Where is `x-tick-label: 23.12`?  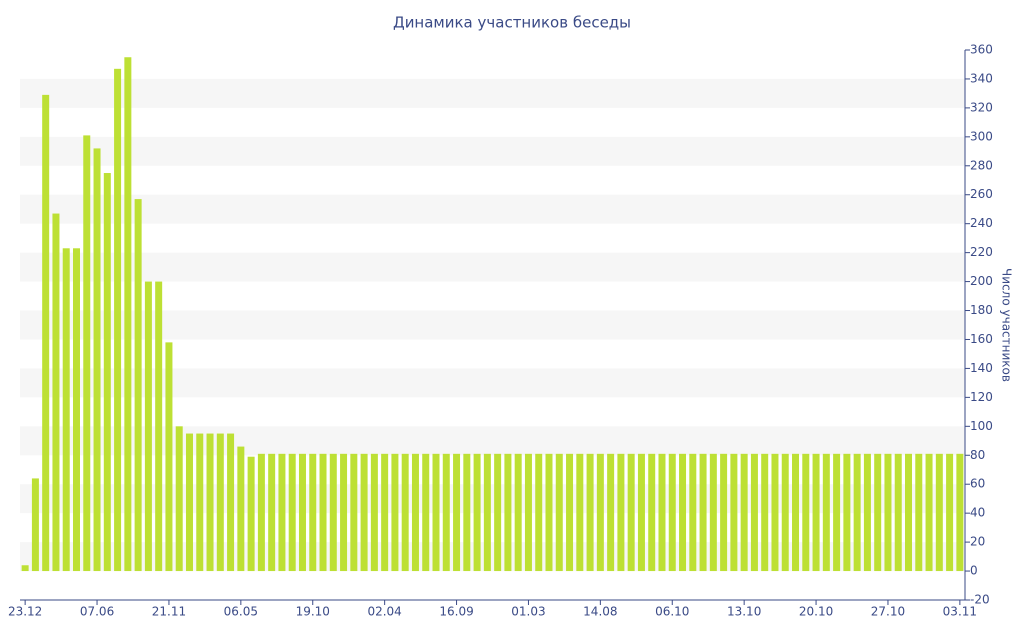 x-tick-label: 23.12 is located at coordinates (25, 612).